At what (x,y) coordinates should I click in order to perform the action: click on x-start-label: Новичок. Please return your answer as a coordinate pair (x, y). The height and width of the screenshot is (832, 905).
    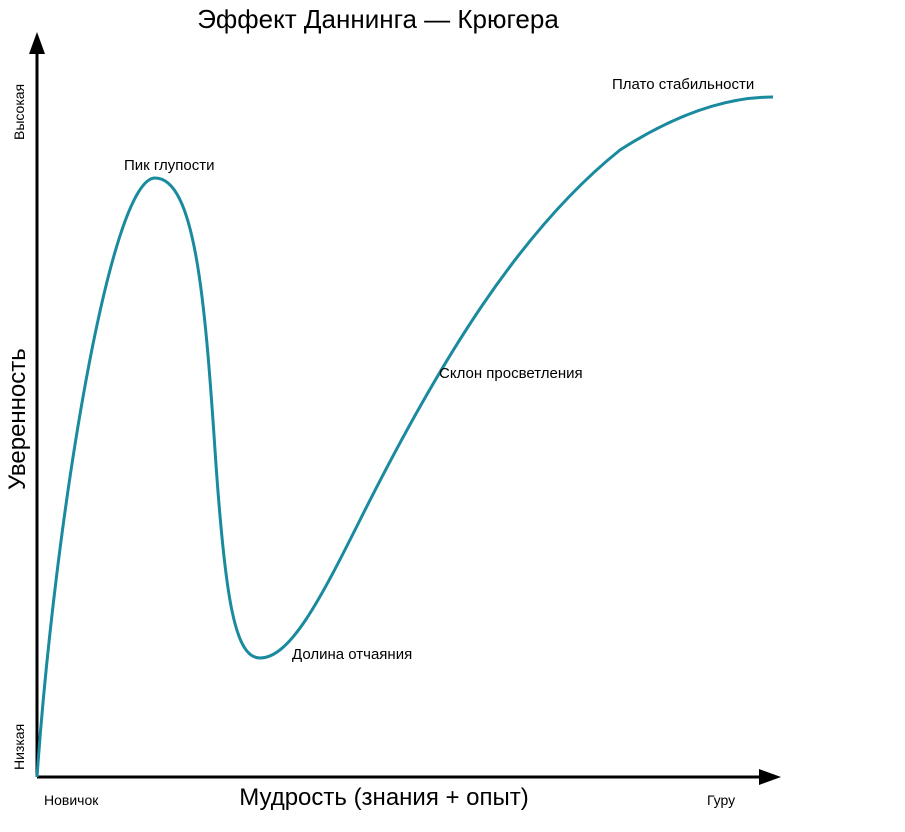
    Looking at the image, I should click on (71, 800).